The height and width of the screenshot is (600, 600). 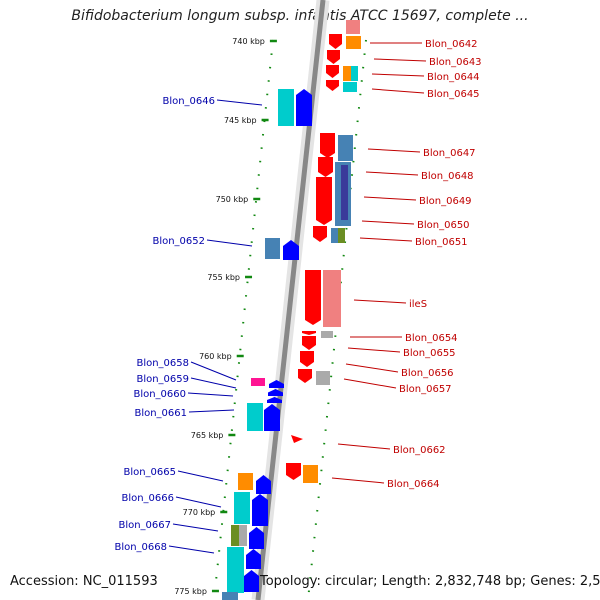 I want to click on gene-label-right: Blon_0644, so click(x=453, y=77).